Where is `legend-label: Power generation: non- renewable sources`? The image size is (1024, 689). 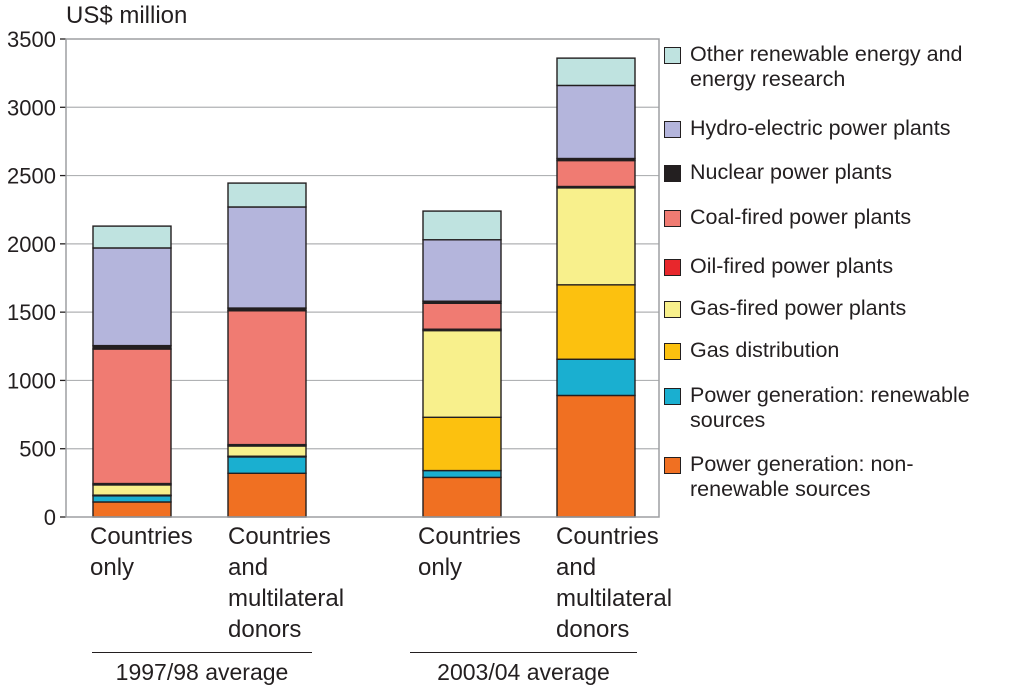
legend-label: Power generation: non- renewable sources is located at coordinates (802, 476).